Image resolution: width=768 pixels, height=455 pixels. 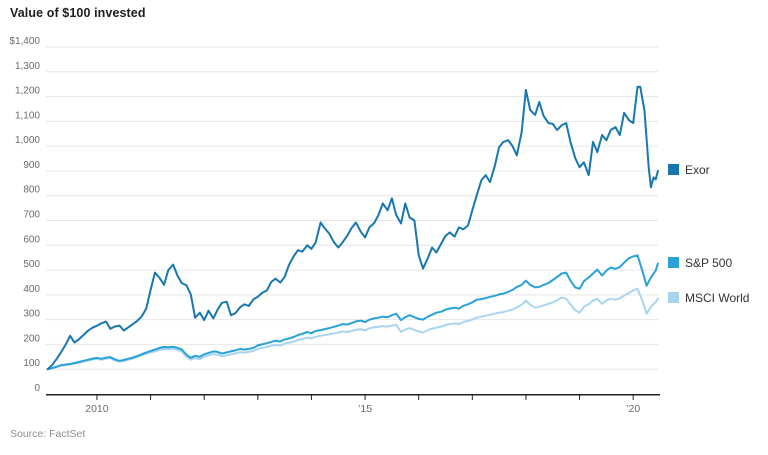 What do you see at coordinates (31, 215) in the screenshot?
I see `y-axis-label: 700` at bounding box center [31, 215].